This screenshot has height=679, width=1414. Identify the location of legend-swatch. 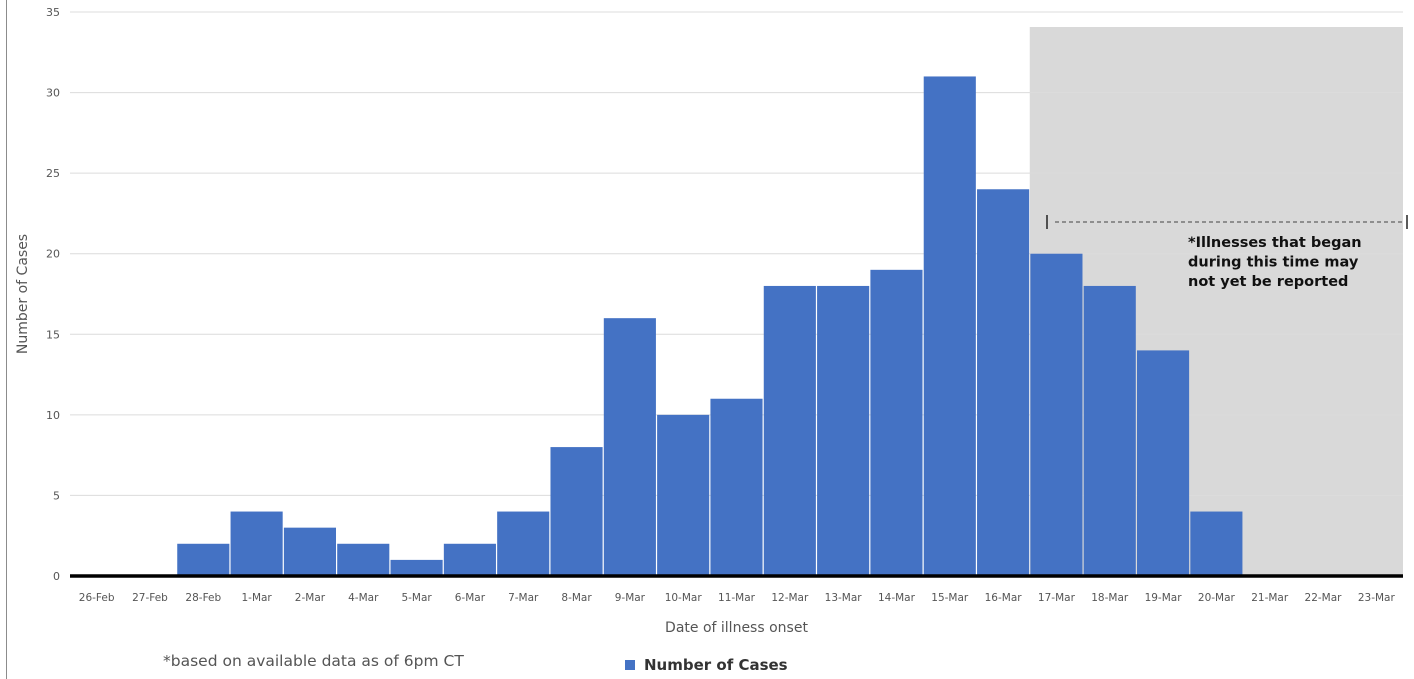
(630, 665).